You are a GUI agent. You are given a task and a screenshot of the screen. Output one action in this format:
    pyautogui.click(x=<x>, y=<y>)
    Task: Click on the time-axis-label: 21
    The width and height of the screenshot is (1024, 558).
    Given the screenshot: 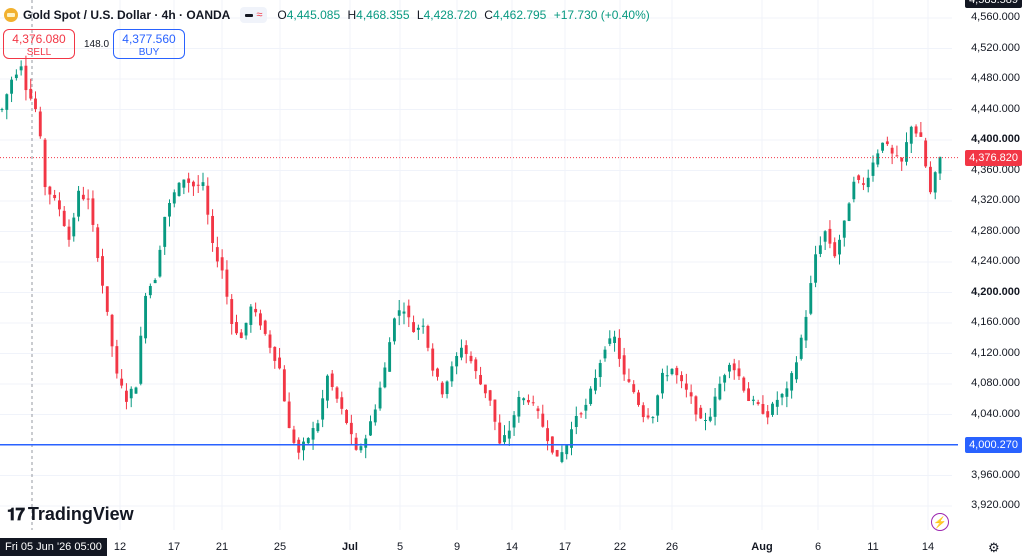 What is the action you would take?
    pyautogui.click(x=222, y=547)
    